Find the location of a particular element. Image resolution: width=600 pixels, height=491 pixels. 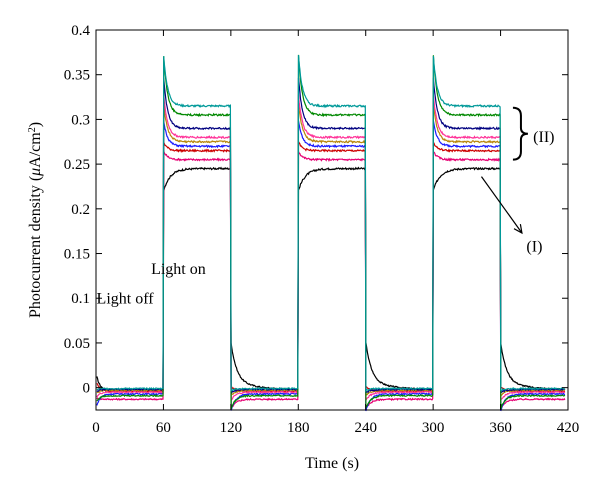

y-tick-label: 0.15 is located at coordinates (77, 255).